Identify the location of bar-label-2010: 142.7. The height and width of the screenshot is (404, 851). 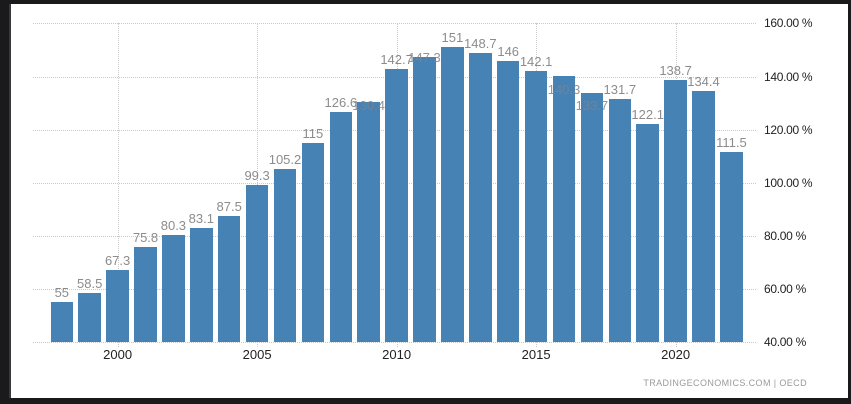
(396, 60).